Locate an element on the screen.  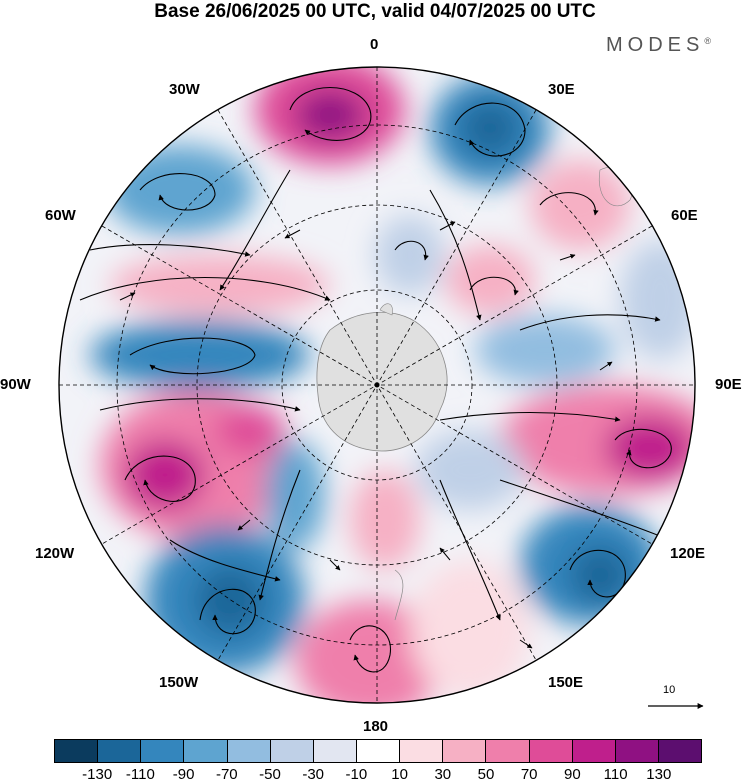
lon-label-60e: 60E is located at coordinates (684, 215).